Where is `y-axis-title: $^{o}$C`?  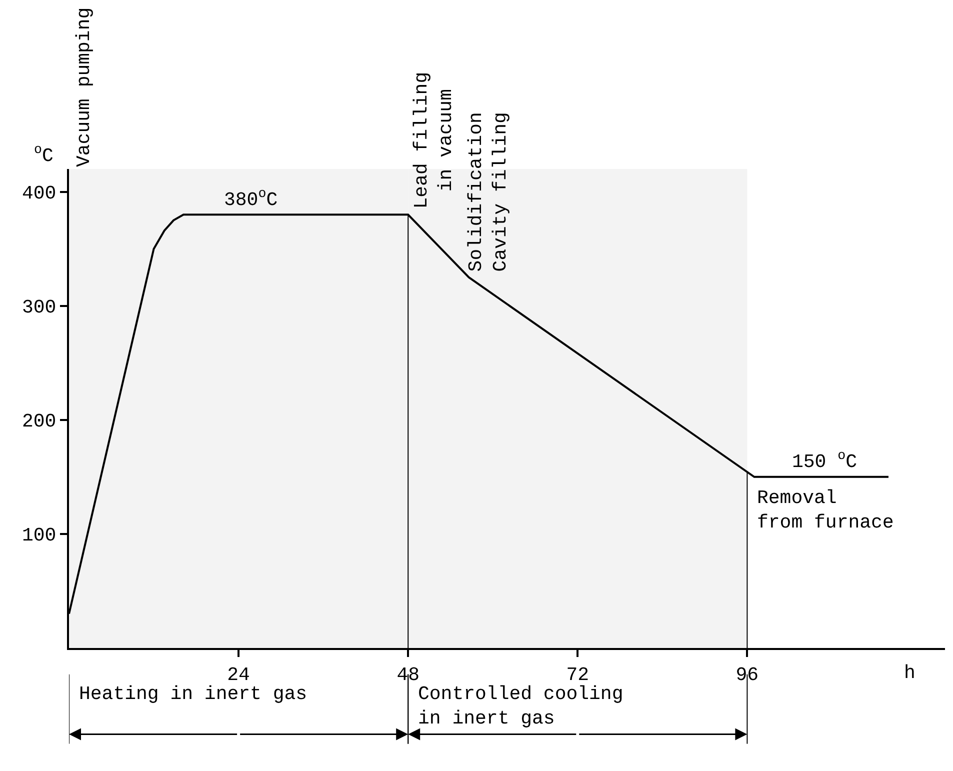 y-axis-title: $^{o}$C is located at coordinates (44, 154).